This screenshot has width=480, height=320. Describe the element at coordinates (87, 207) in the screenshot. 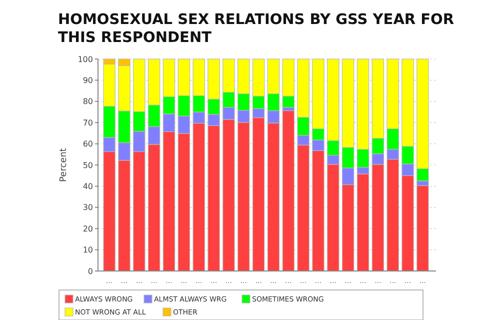

I see `y-tick-label: 30` at that location.